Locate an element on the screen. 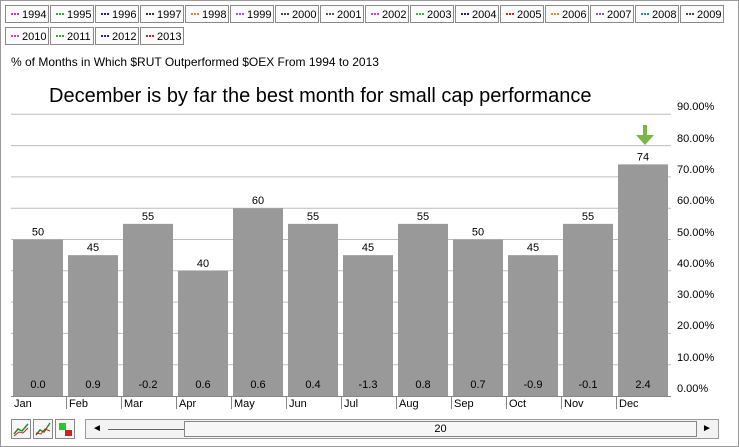 Image resolution: width=739 pixels, height=447 pixels. legend-label: 2006 is located at coordinates (574, 15).